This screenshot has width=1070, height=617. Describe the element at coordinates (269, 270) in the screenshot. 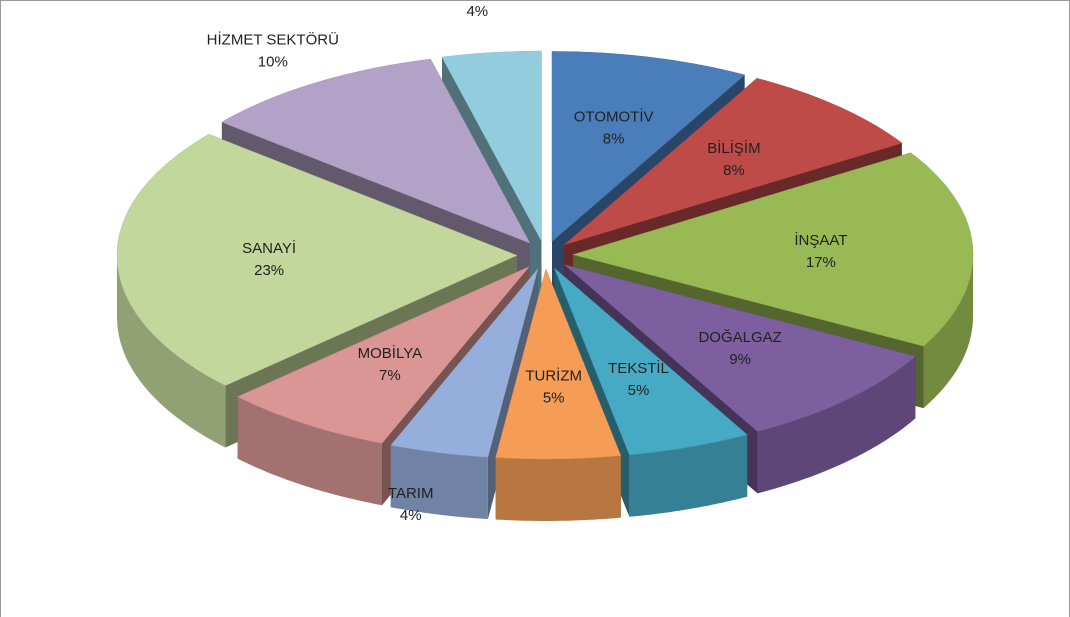

I see `slice-value-label: 23%` at that location.